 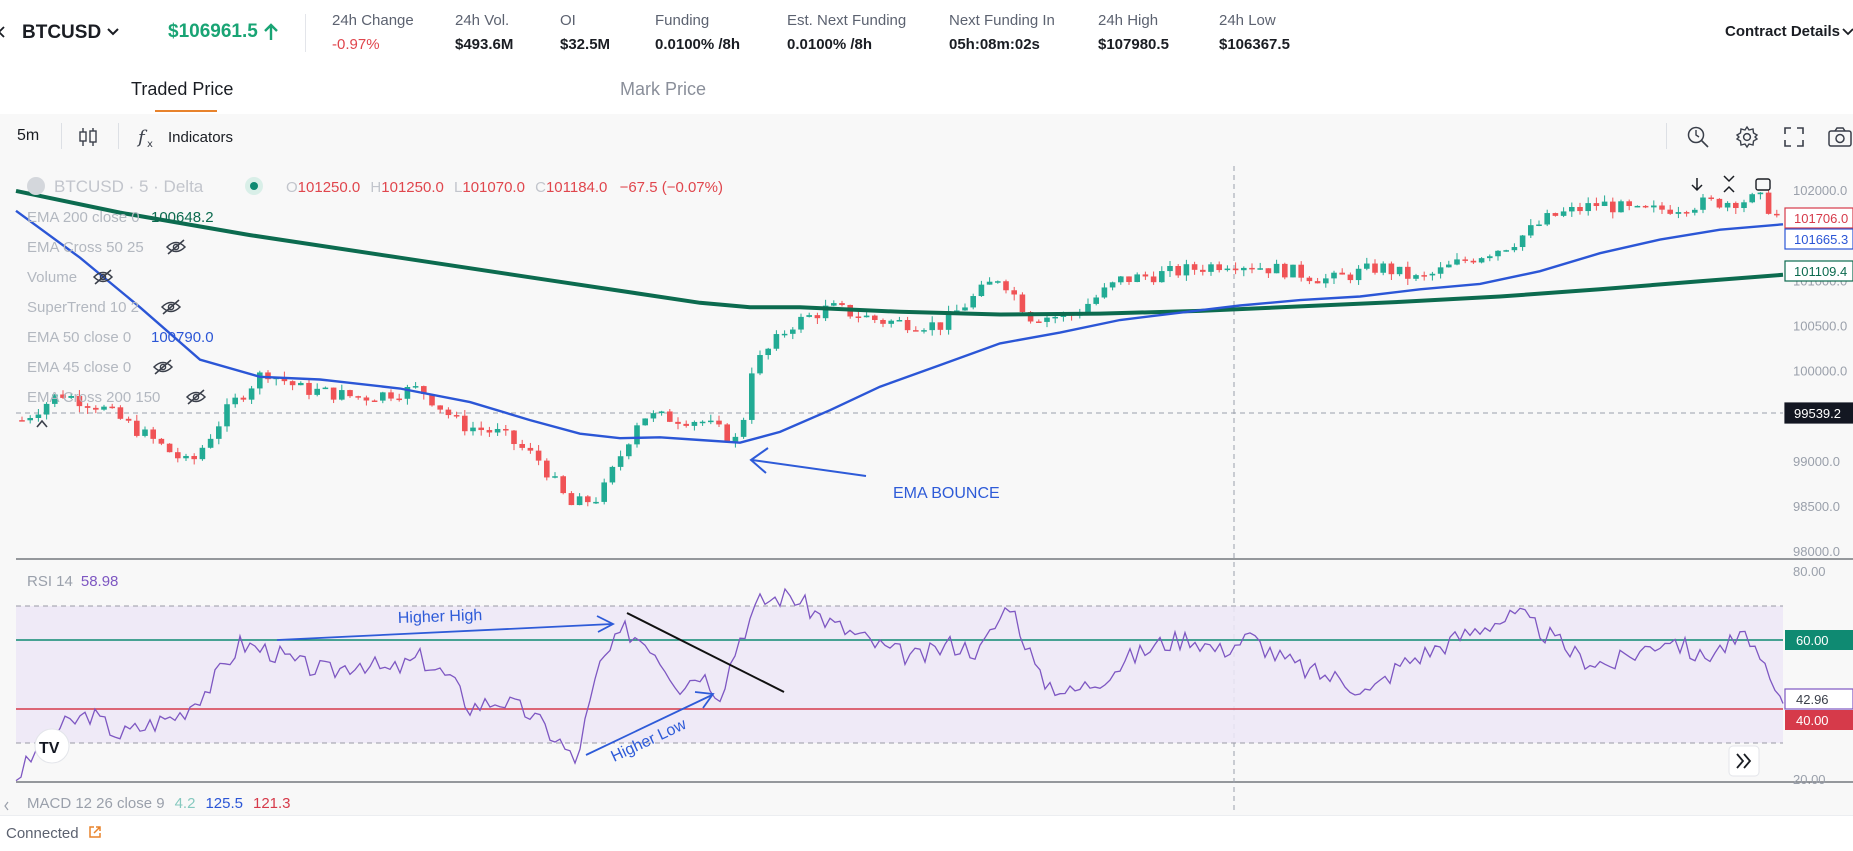 I want to click on higher-high-label: Higher High, so click(x=440, y=617).